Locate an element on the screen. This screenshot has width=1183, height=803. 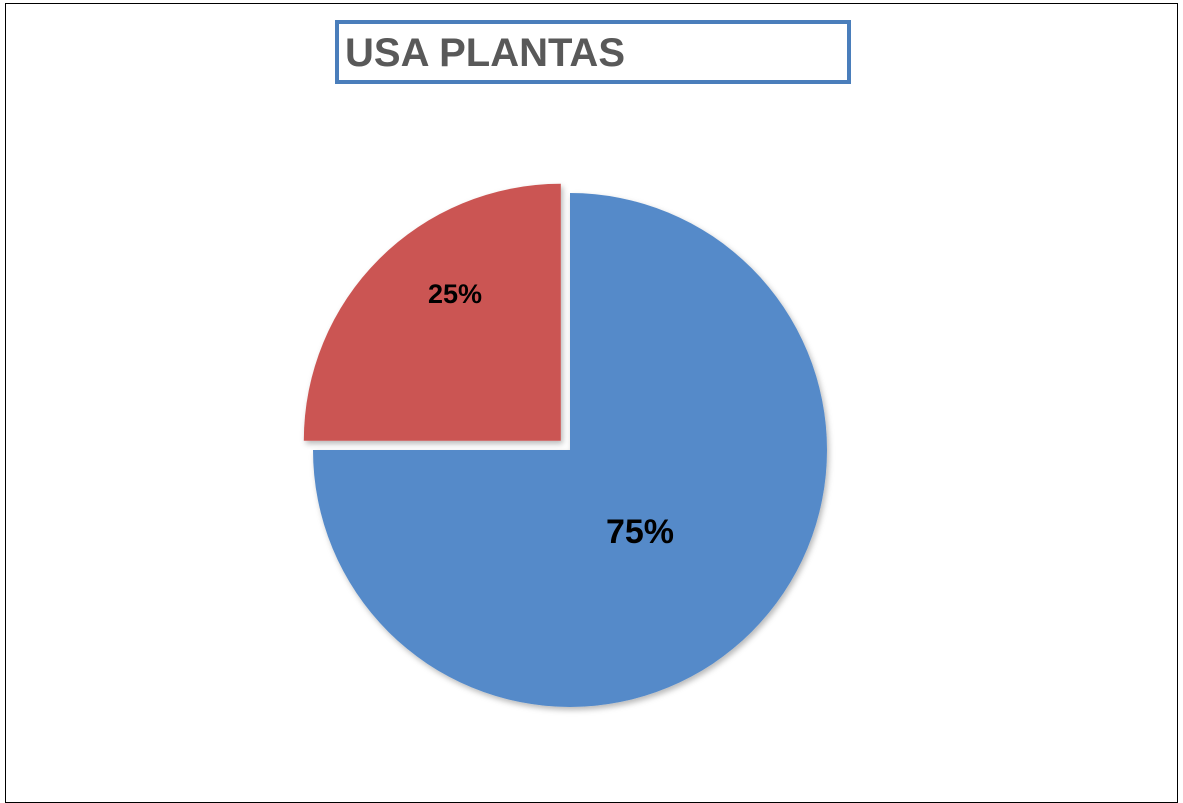
pie-label-25: 25% is located at coordinates (455, 294).